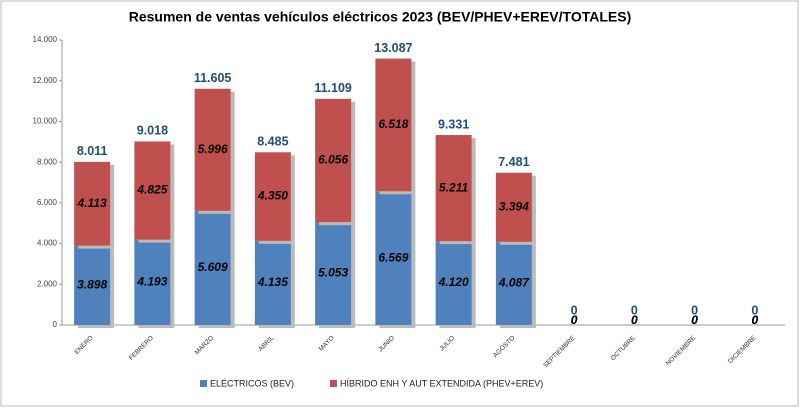  What do you see at coordinates (441, 383) in the screenshot?
I see `legend-label: HÍBRIDO ENH Y AUT EXTENDIDA (PHEV+EREV)` at bounding box center [441, 383].